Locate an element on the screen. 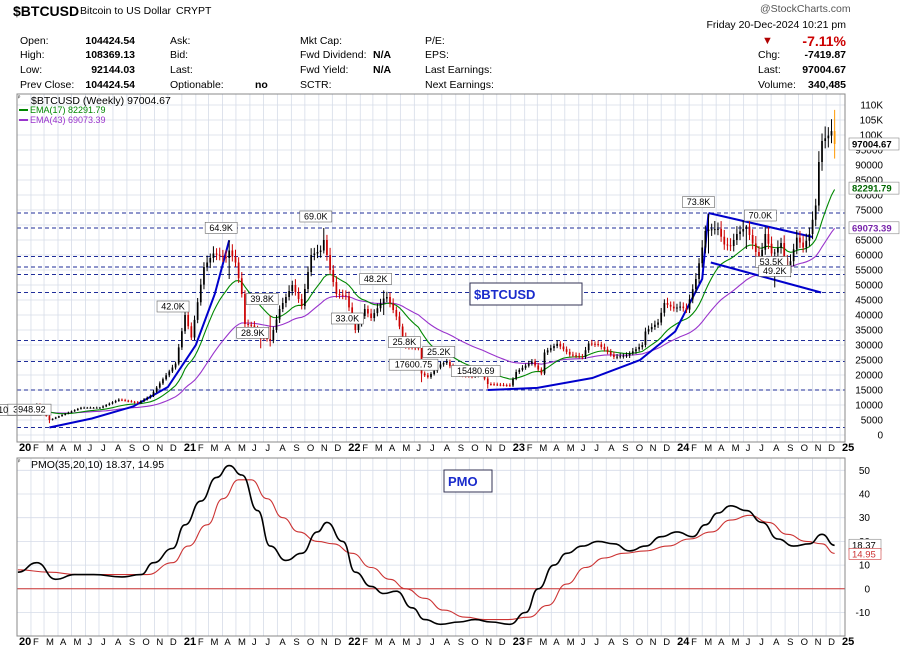 This screenshot has width=900, height=650. price-annotation: 15480.69 is located at coordinates (476, 371).